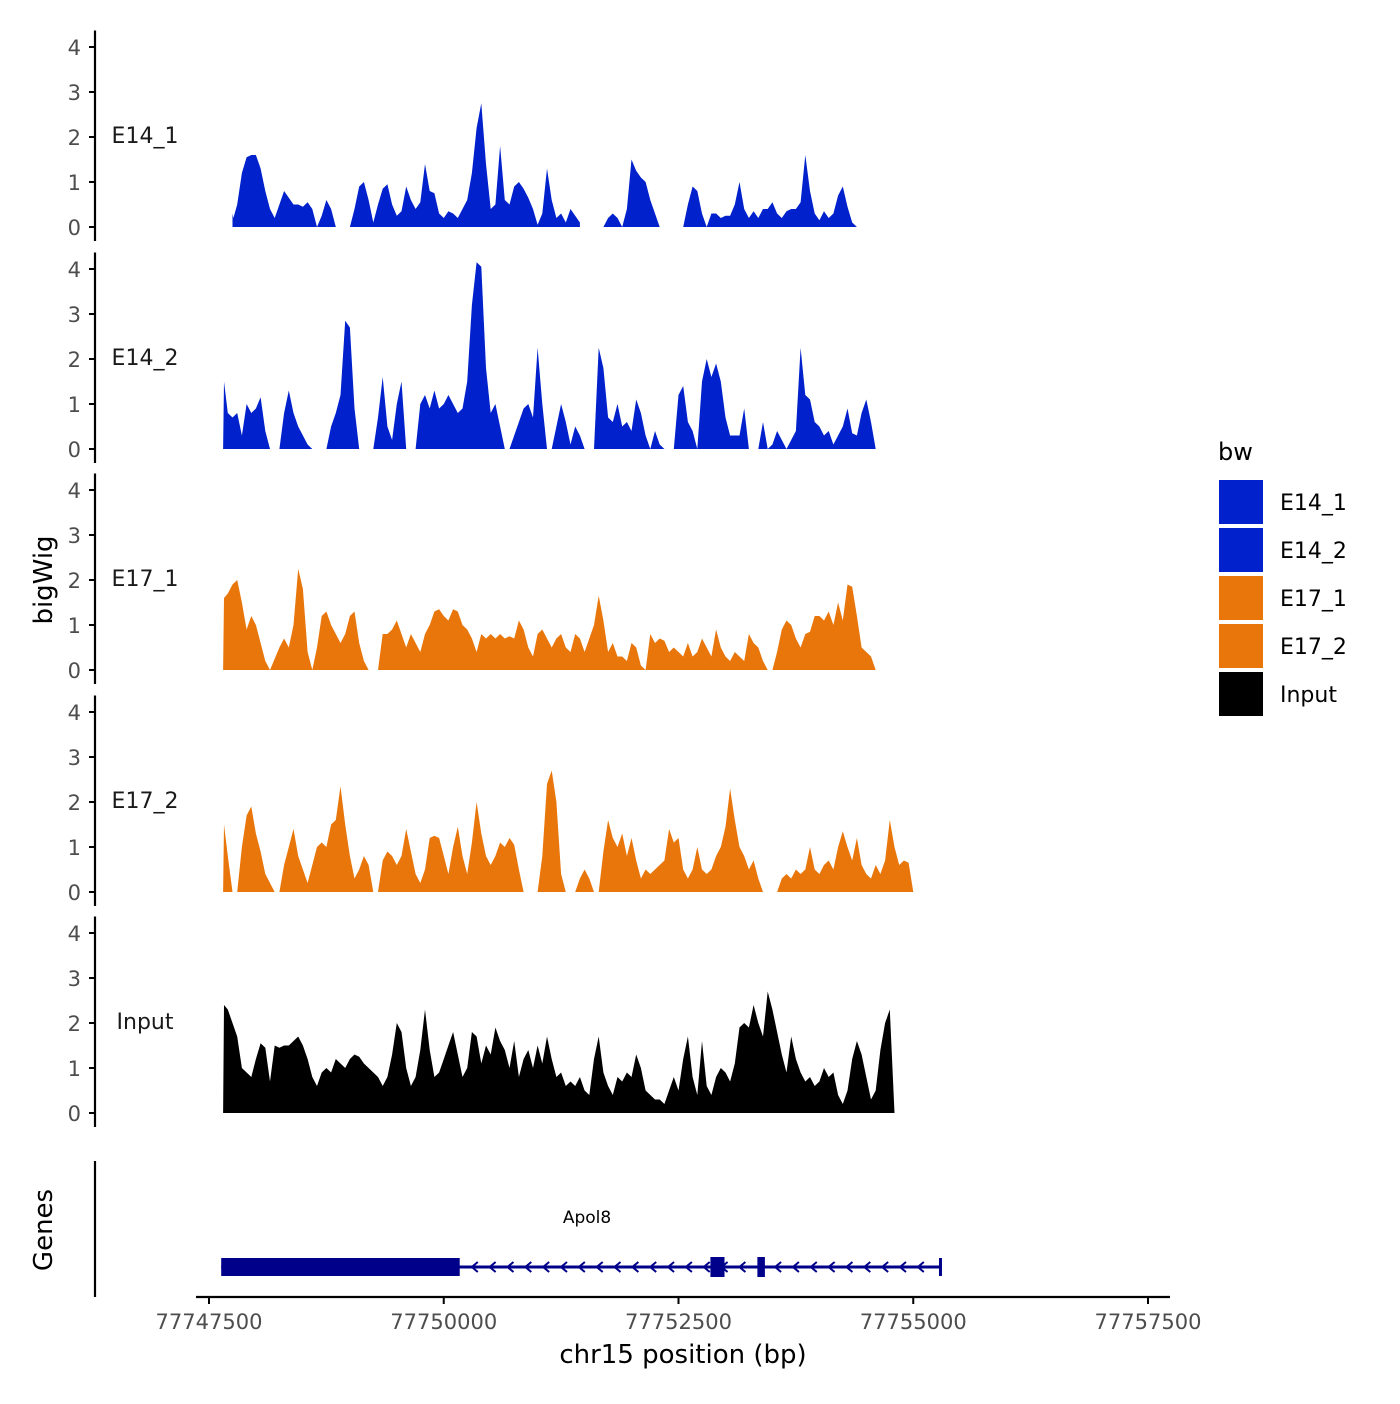 The width and height of the screenshot is (1400, 1404). I want to click on track-panel-2: 0 1 2 3 4 E14_2, so click(472, 357).